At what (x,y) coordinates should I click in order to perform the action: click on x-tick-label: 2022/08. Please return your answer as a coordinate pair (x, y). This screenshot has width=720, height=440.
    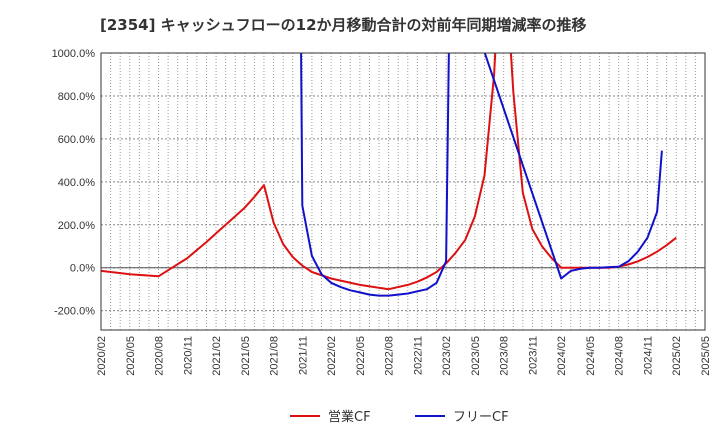
    Looking at the image, I should click on (390, 356).